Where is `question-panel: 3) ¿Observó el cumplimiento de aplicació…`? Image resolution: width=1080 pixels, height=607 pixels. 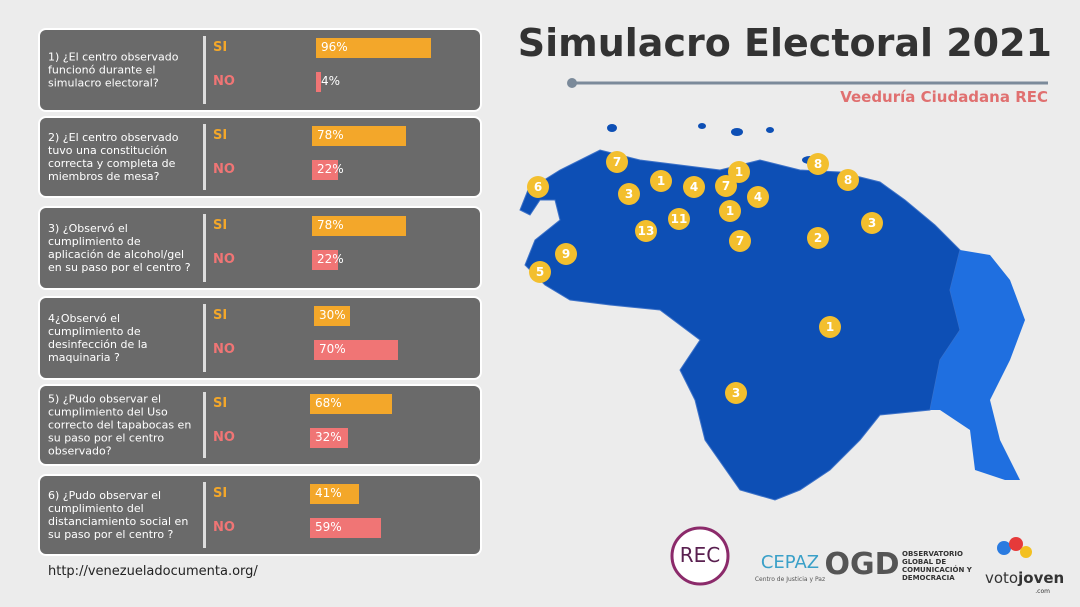
question-panel: 3) ¿Observó el cumplimiento de aplicació… is located at coordinates (260, 248).